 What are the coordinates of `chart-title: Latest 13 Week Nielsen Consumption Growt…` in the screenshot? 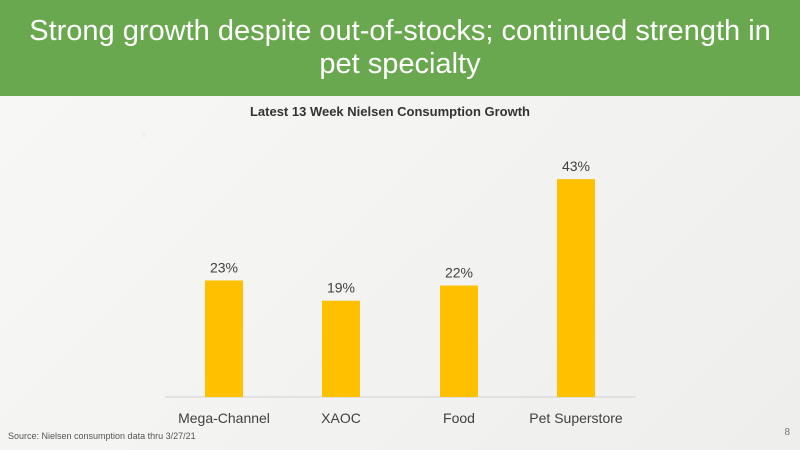 It's located at (390, 111).